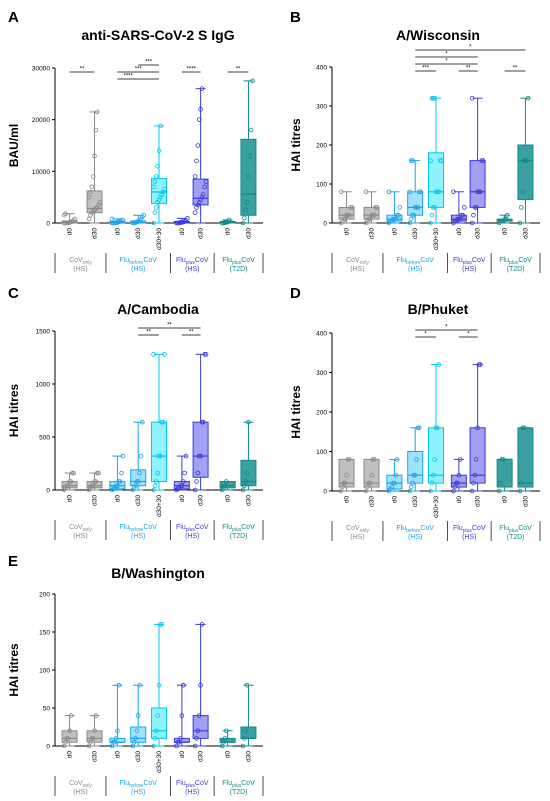 The width and height of the screenshot is (550, 801). What do you see at coordinates (468, 263) in the screenshot?
I see `group-label-sub: plus` at bounding box center [468, 263].